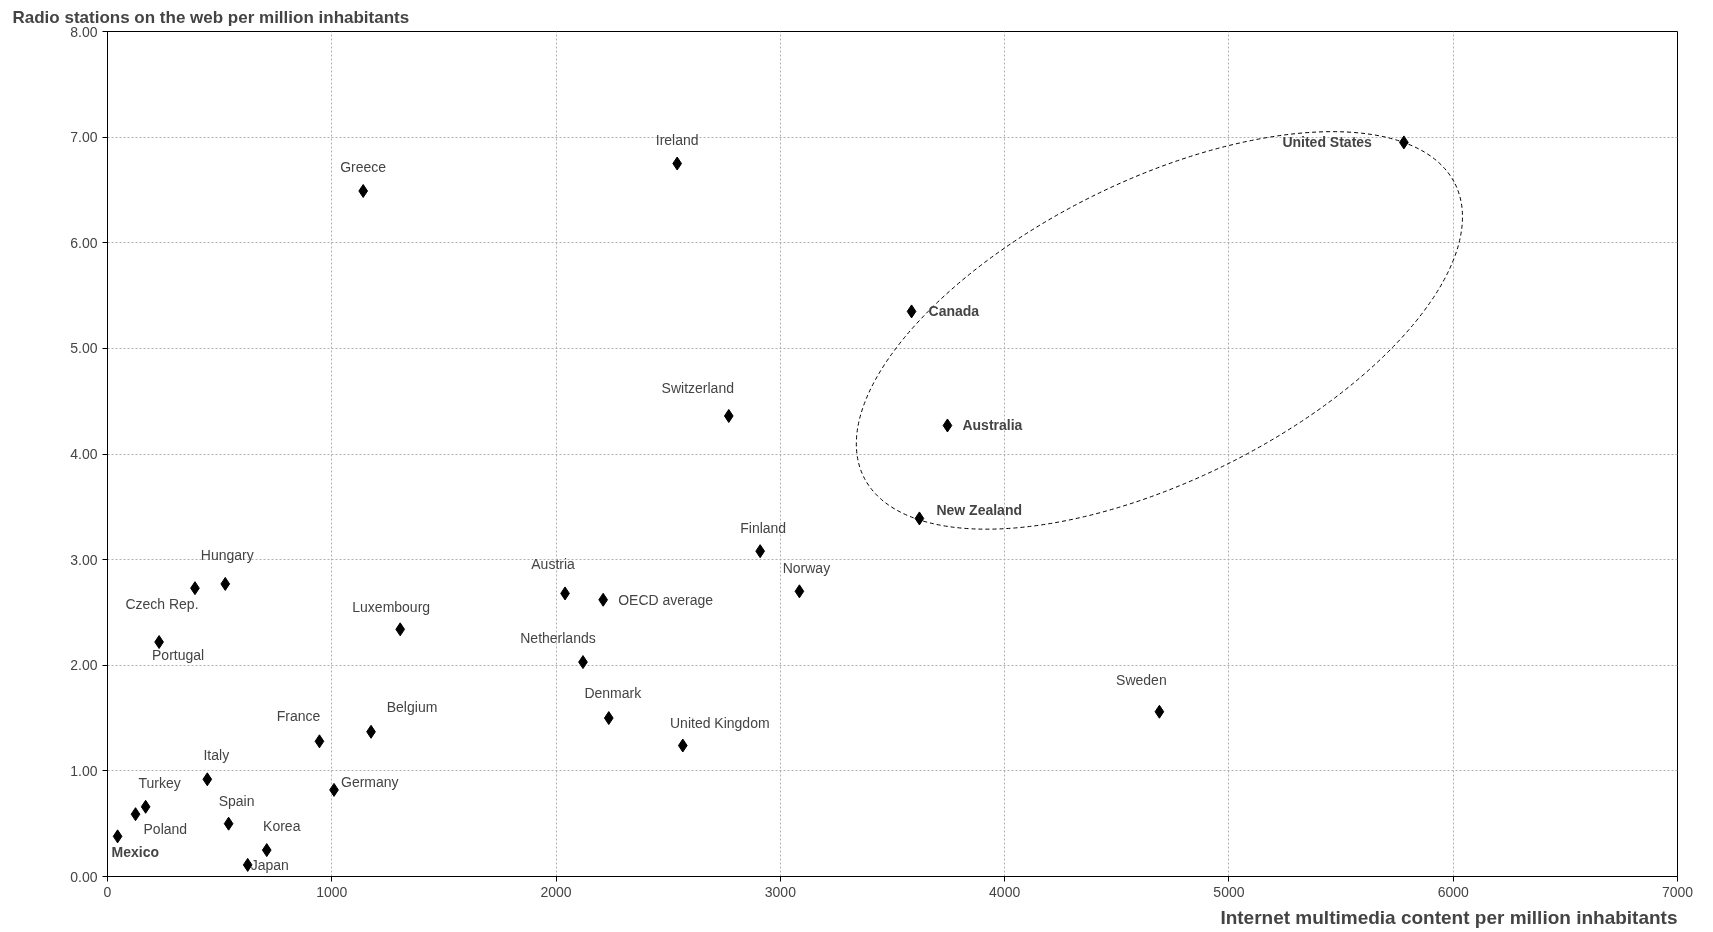 This screenshot has width=1713, height=932. What do you see at coordinates (162, 604) in the screenshot?
I see `annotation: Czech Rep.` at bounding box center [162, 604].